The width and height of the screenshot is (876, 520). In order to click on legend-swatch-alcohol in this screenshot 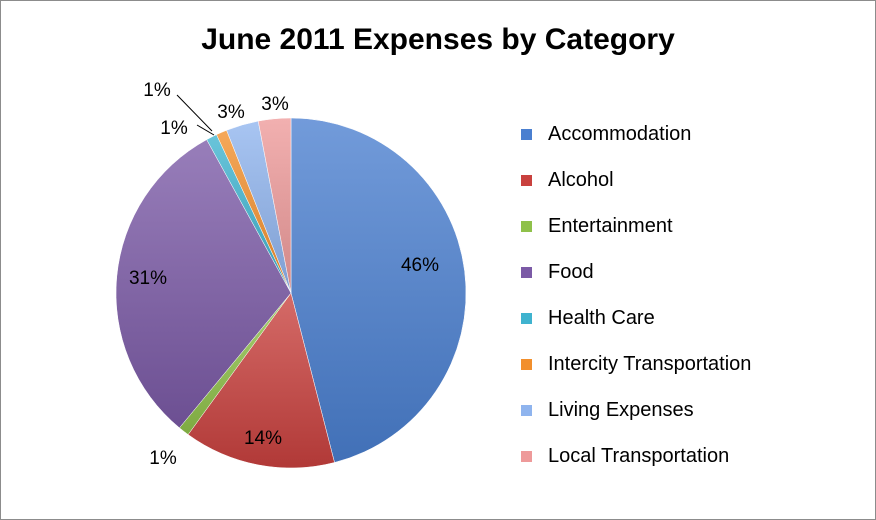, I will do `click(526, 180)`.